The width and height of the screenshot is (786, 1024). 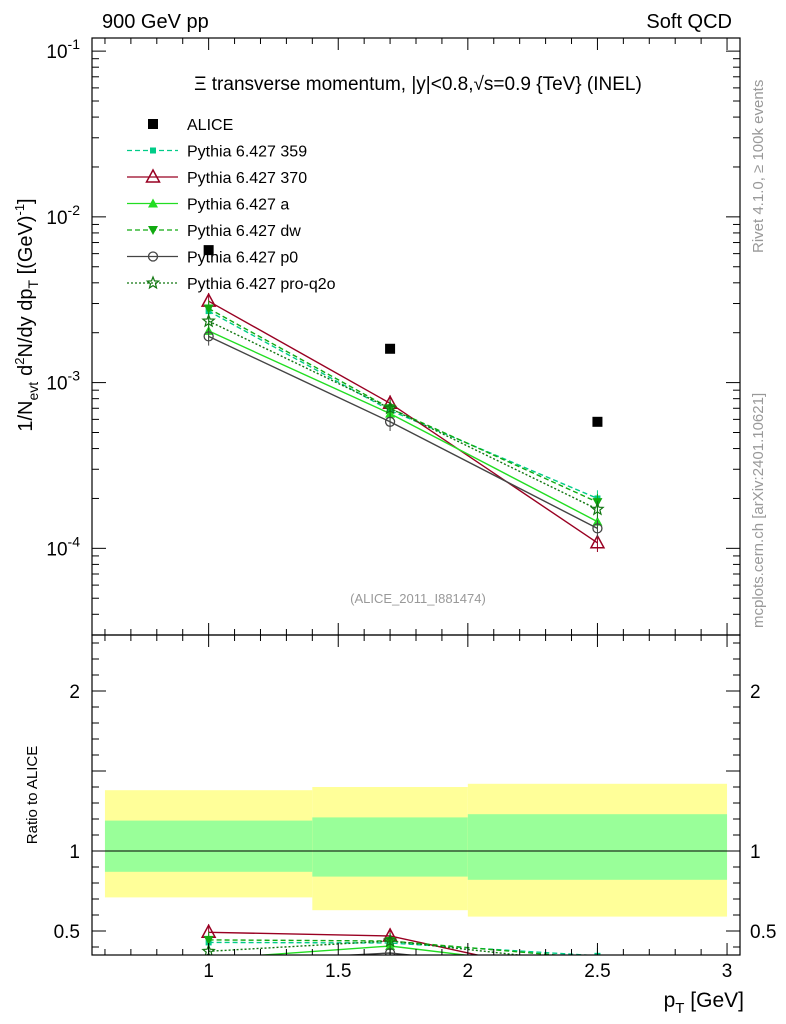 I want to click on reference-series, so click(x=403, y=336).